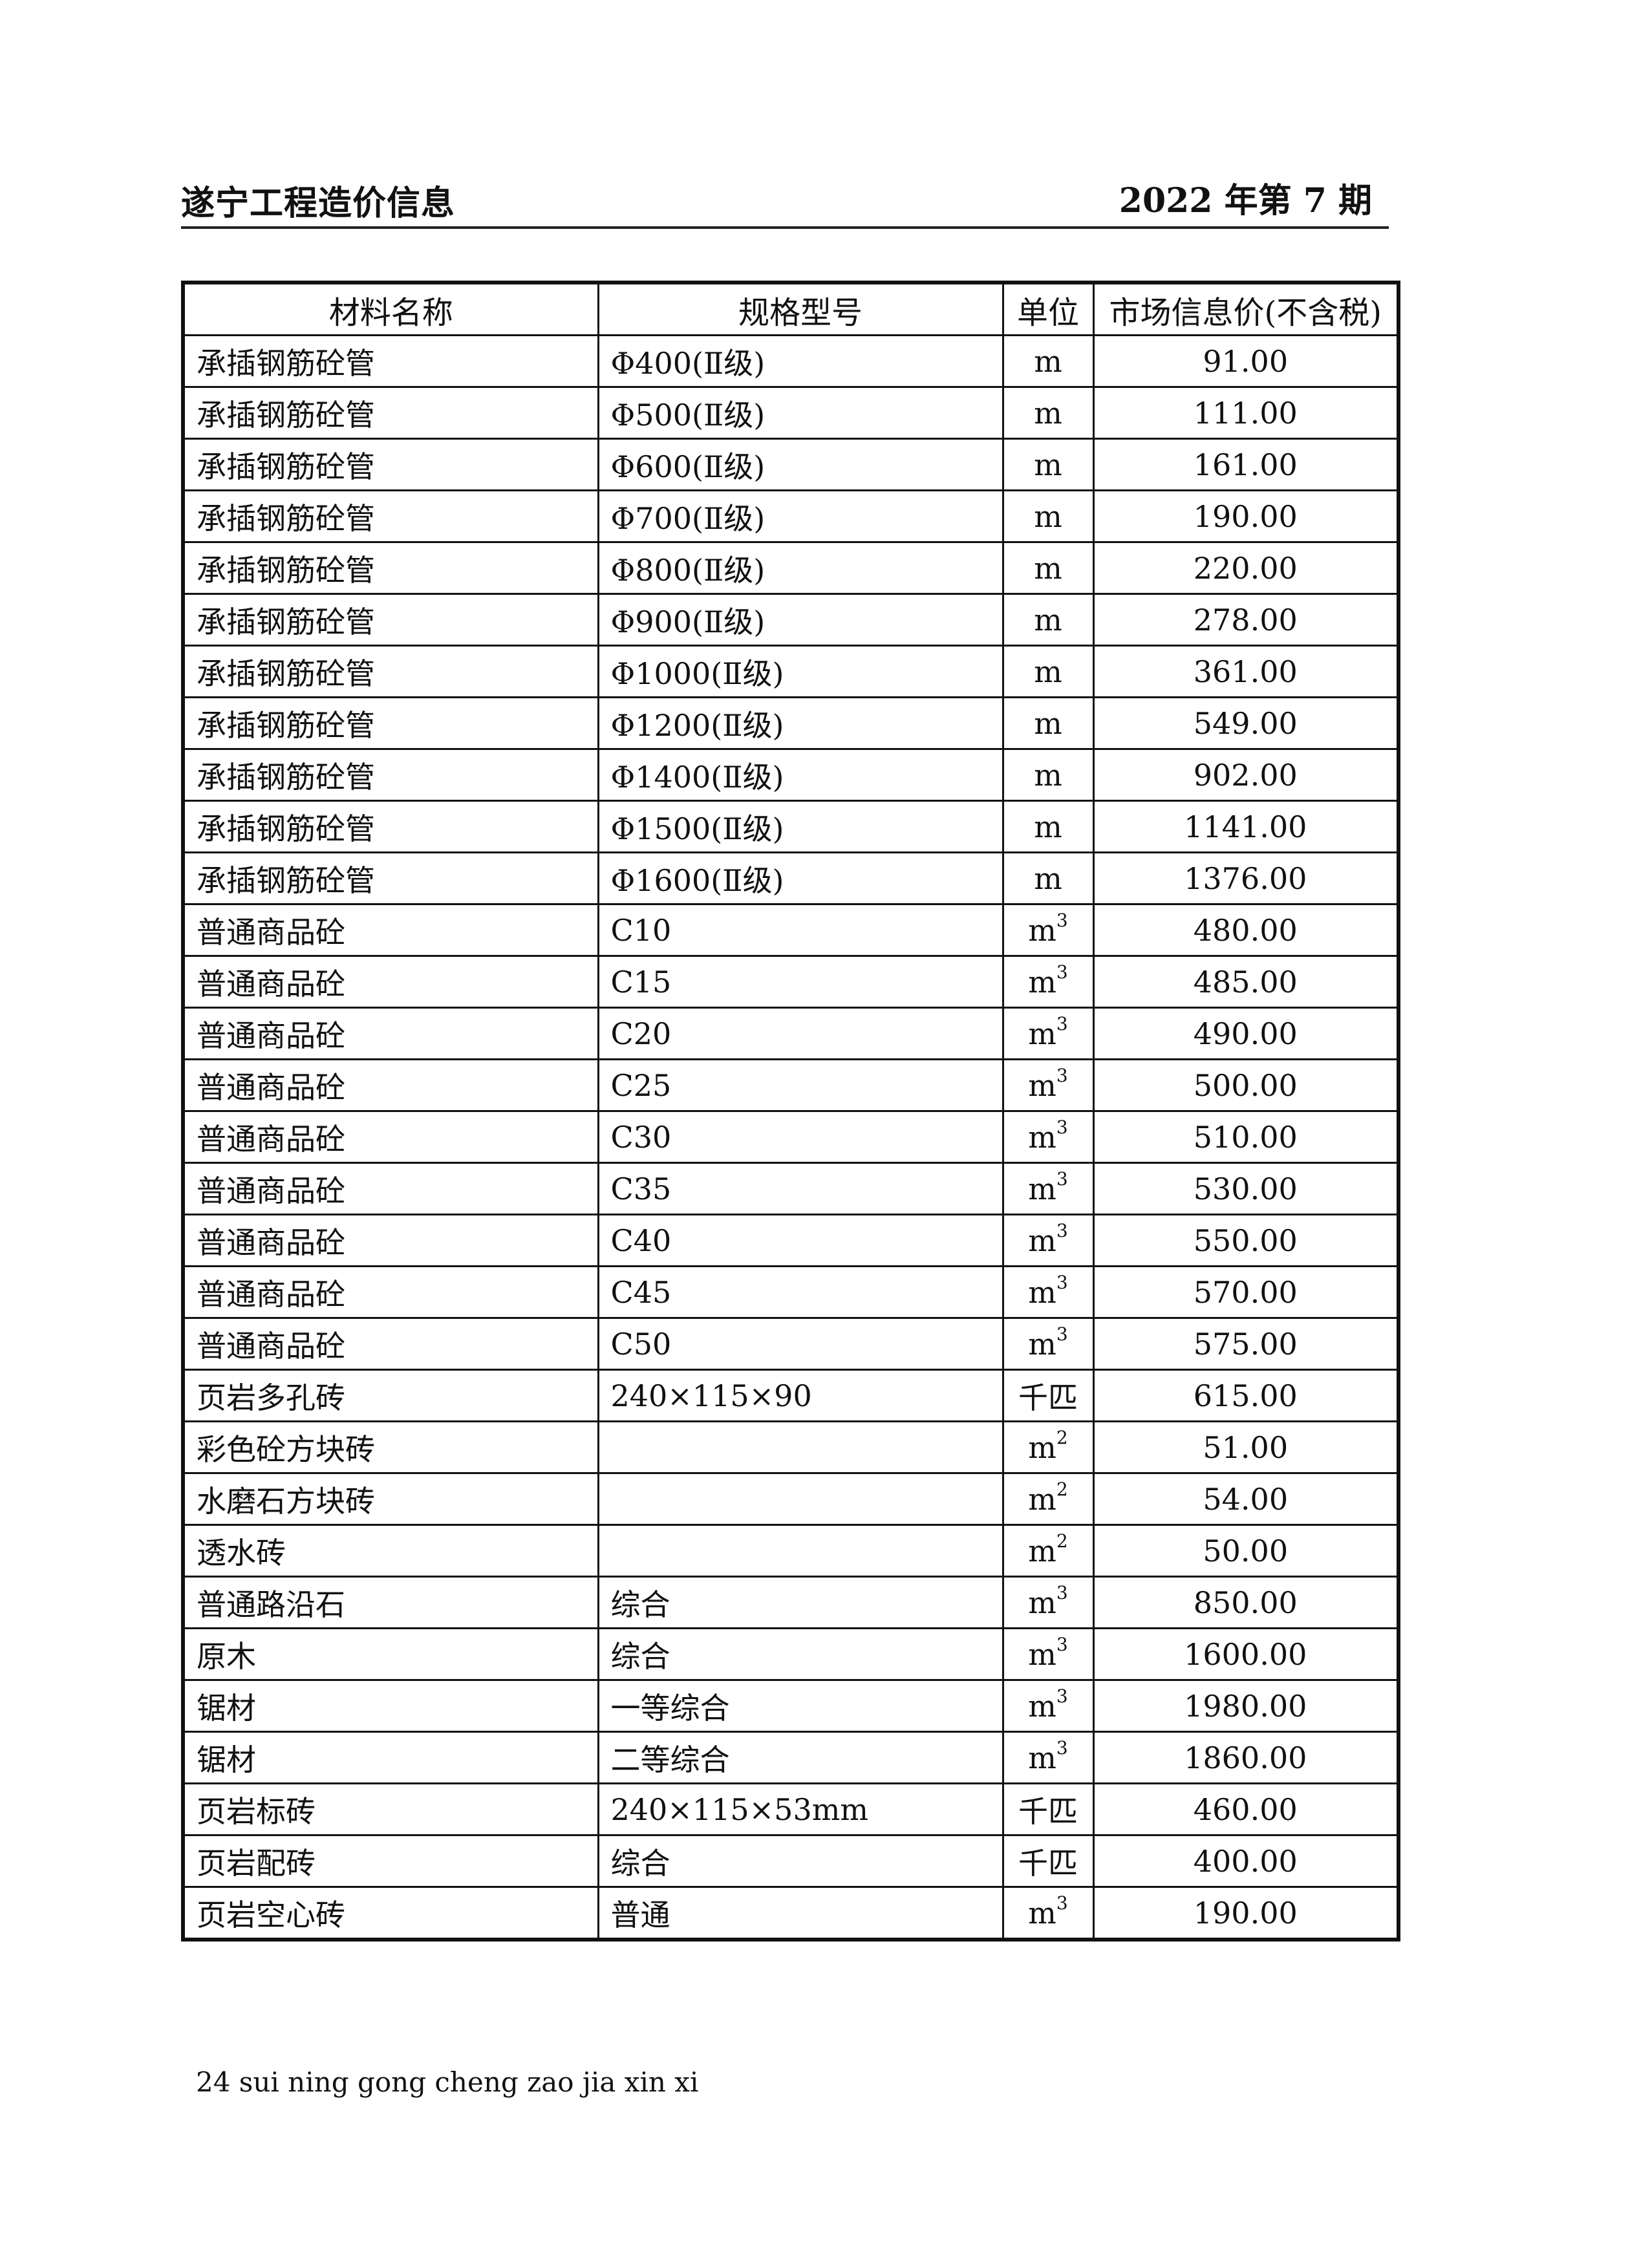  I want to click on material-spec: C45, so click(800, 1292).